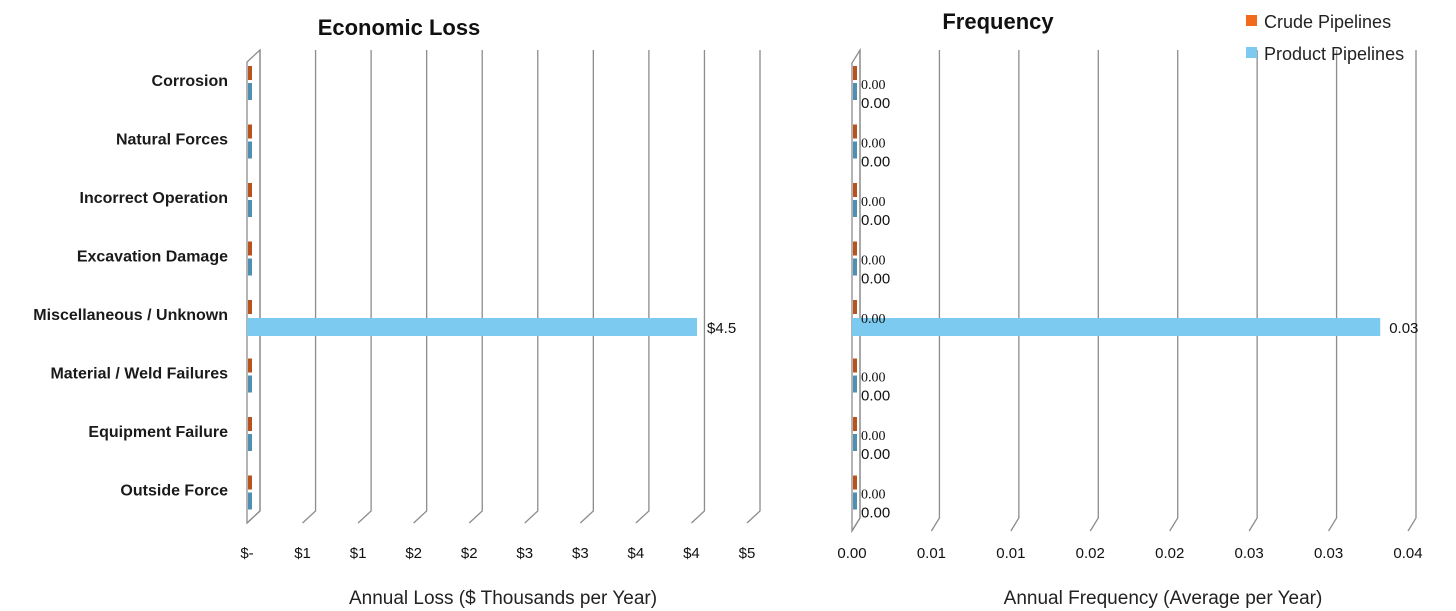 This screenshot has width=1456, height=611. Describe the element at coordinates (497, 553) in the screenshot. I see `economic-loss-tick-labels: $- $1 $1 $2 $2 $3 $3 $4 $4 $5` at that location.